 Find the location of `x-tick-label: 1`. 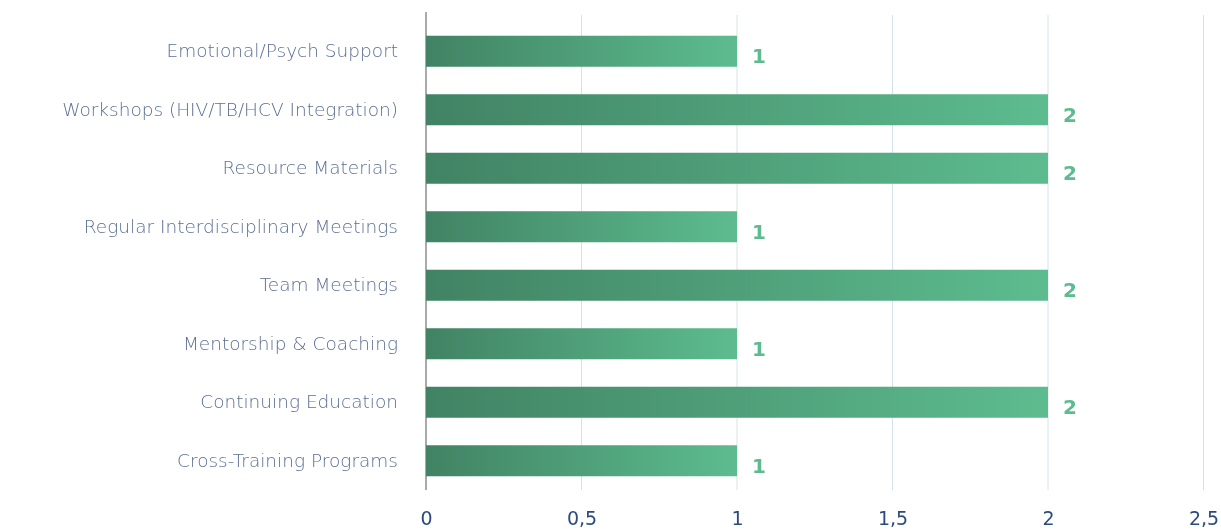

x-tick-label: 1 is located at coordinates (737, 518).